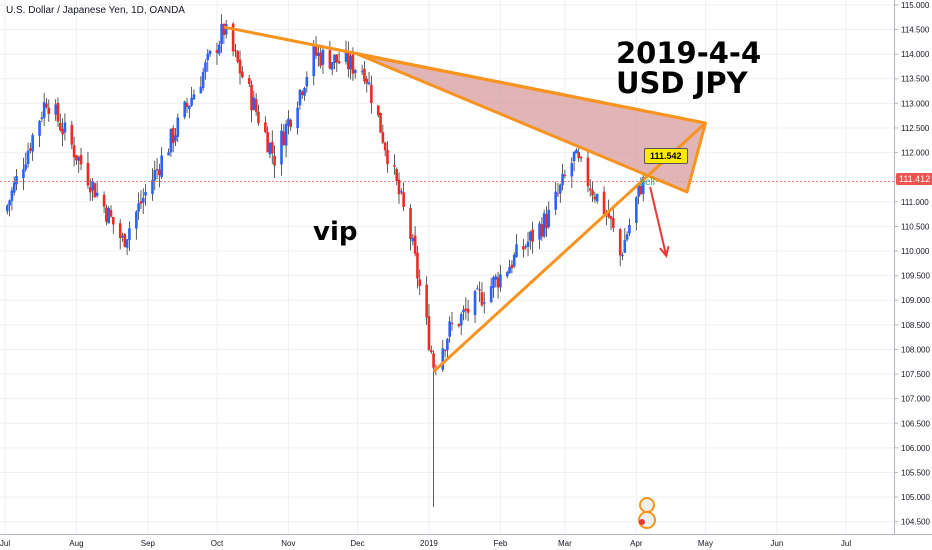 This screenshot has height=550, width=932. I want to click on price-axis, so click(913, 275).